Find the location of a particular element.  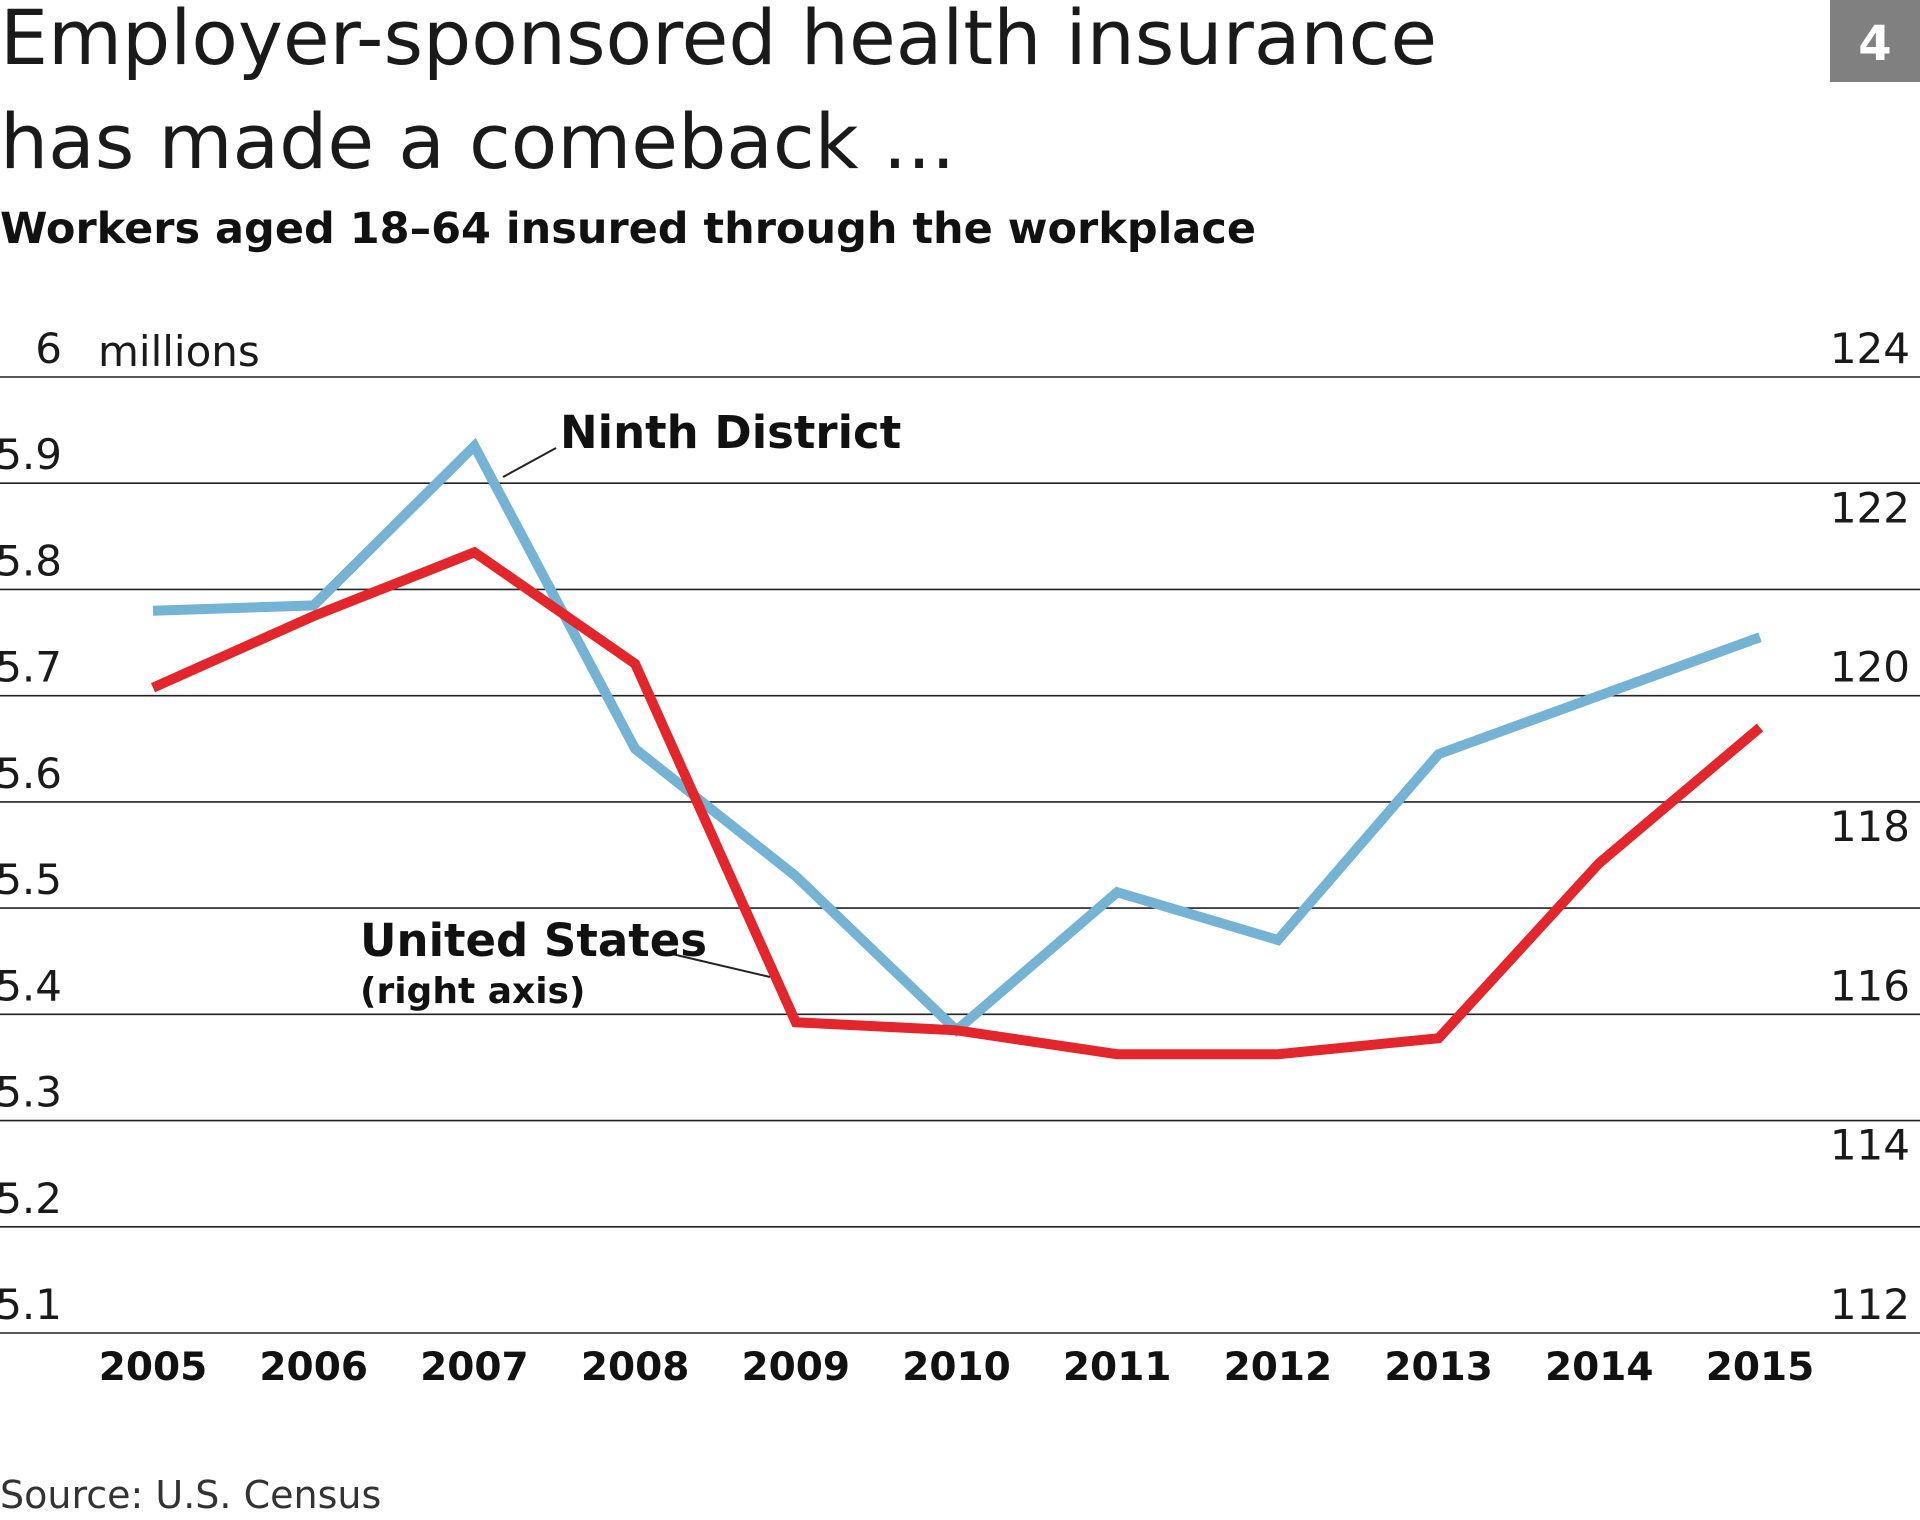

right-tick-label: 114 is located at coordinates (1870, 1145).